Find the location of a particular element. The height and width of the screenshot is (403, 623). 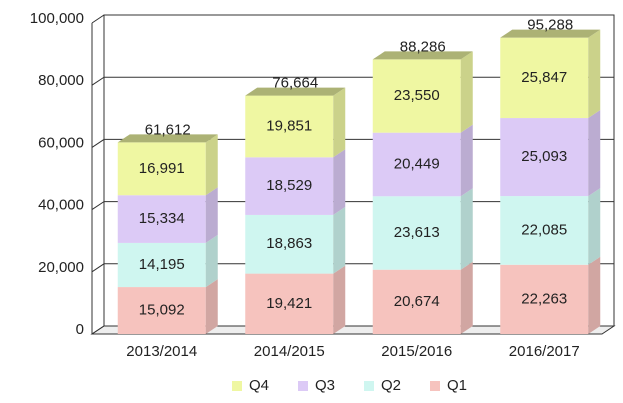

y-tick-label: 80,000 is located at coordinates (61, 80).